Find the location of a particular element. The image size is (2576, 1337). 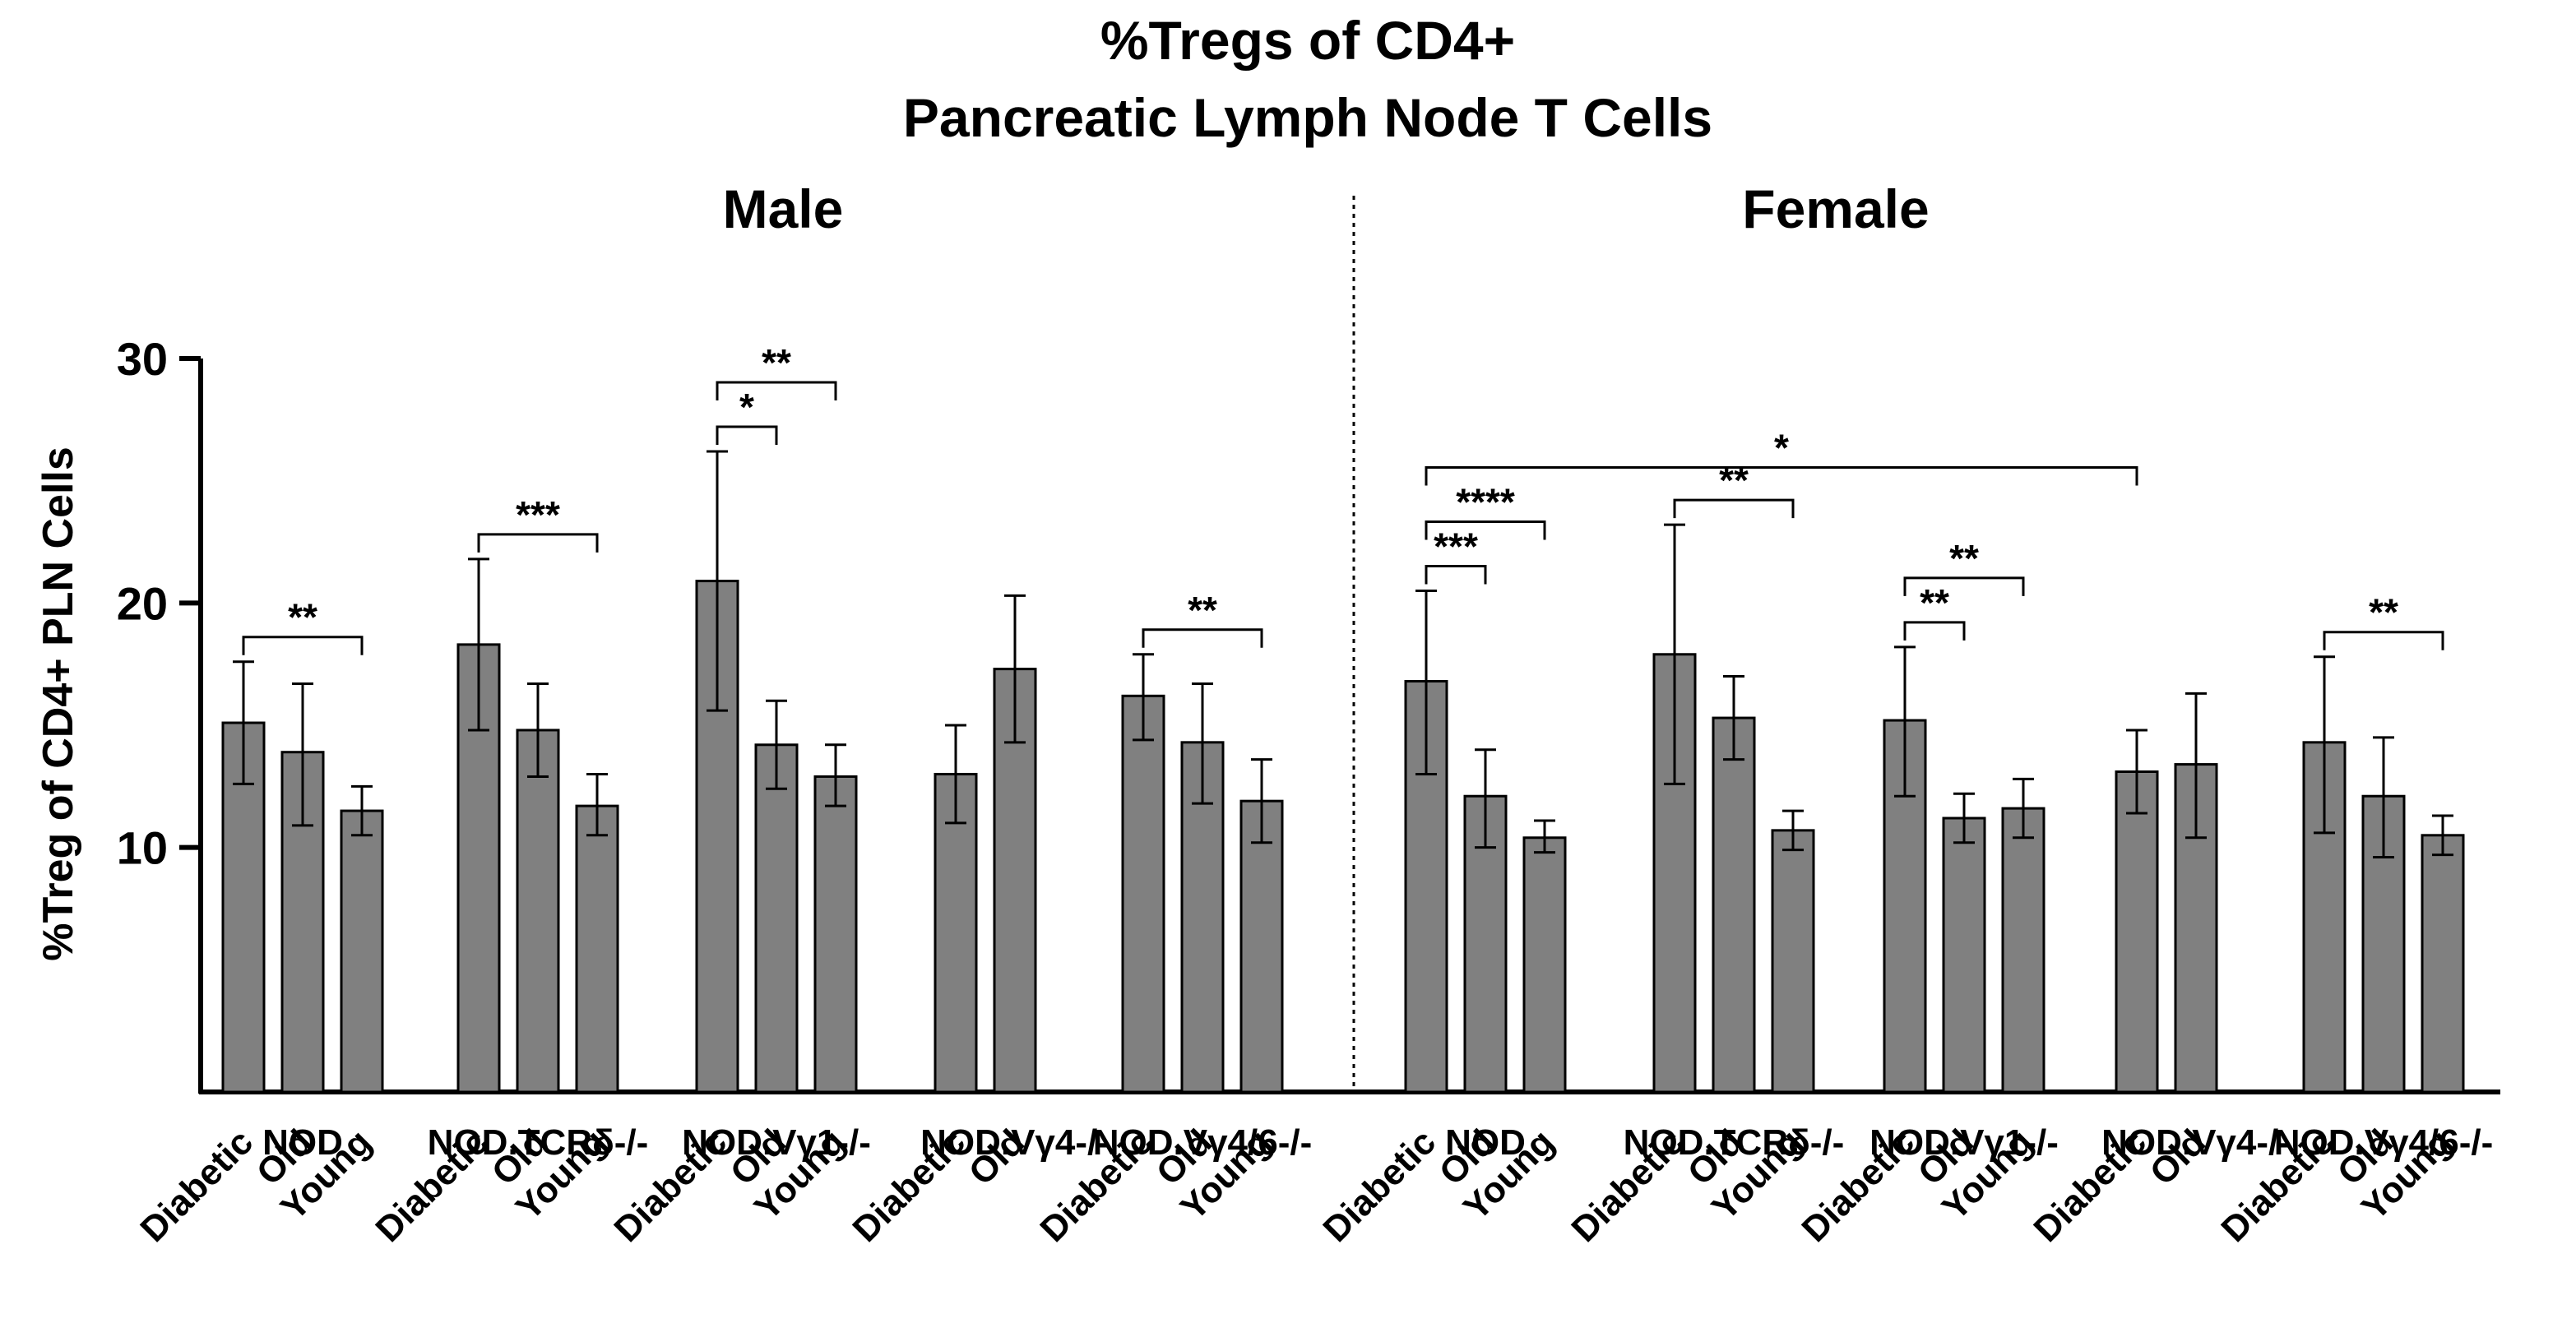

bar-male-1-young is located at coordinates (597, 949).